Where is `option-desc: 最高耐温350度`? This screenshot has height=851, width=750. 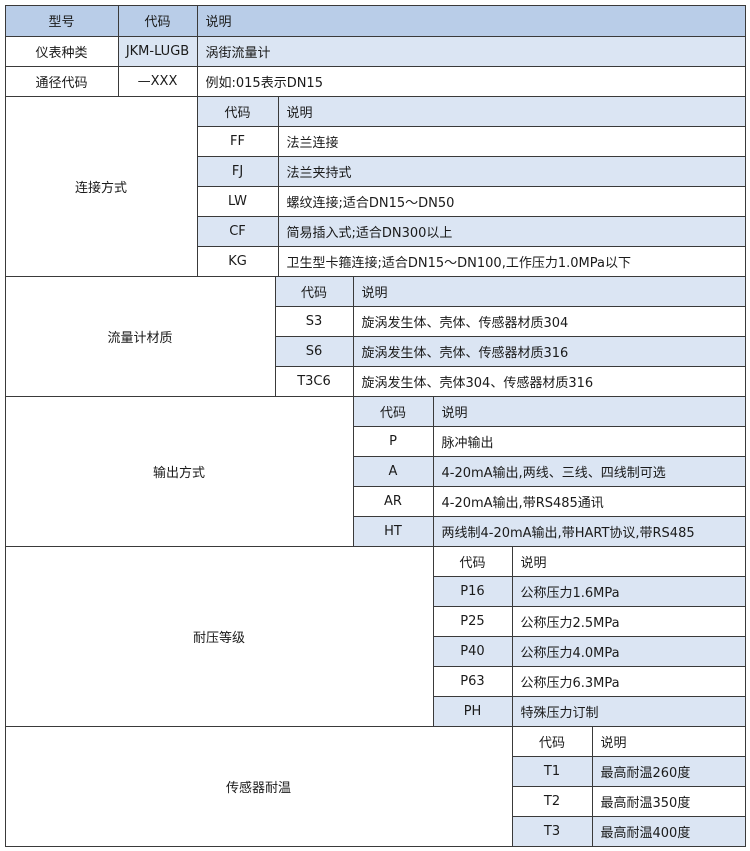
option-desc: 最高耐温350度 is located at coordinates (668, 801).